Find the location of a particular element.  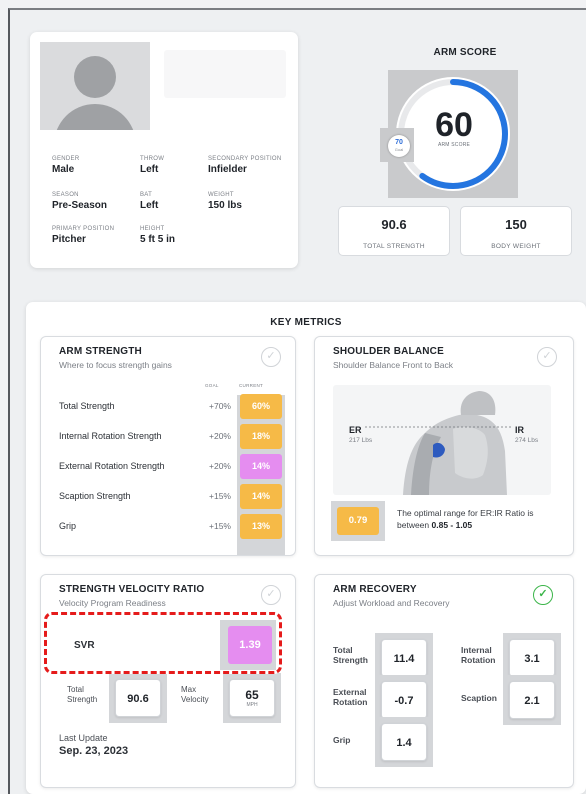

svr-max-velocity-unit: MPH is located at coordinates (252, 705).